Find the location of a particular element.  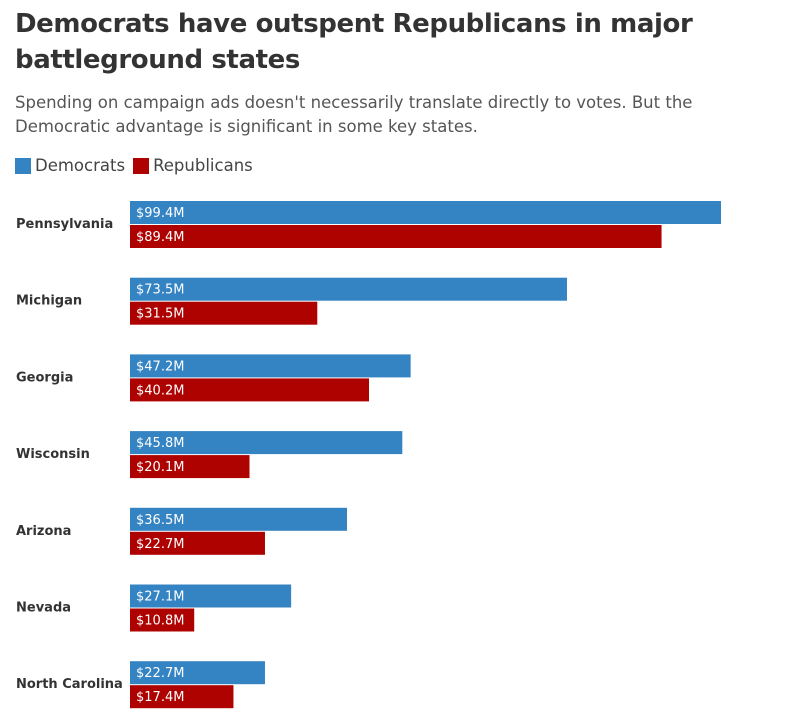

category-label-michigan: Michigan is located at coordinates (49, 301).